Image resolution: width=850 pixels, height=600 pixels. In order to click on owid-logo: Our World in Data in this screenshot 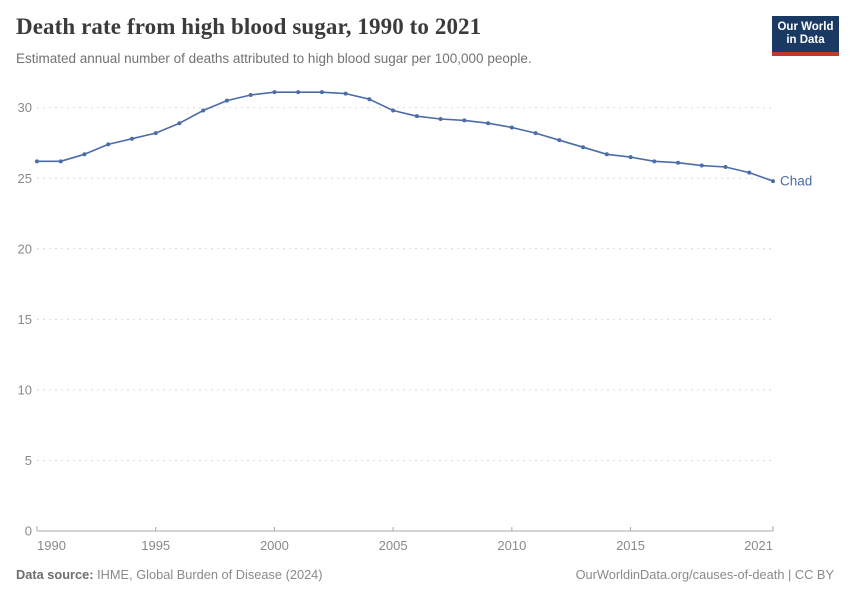, I will do `click(805, 36)`.